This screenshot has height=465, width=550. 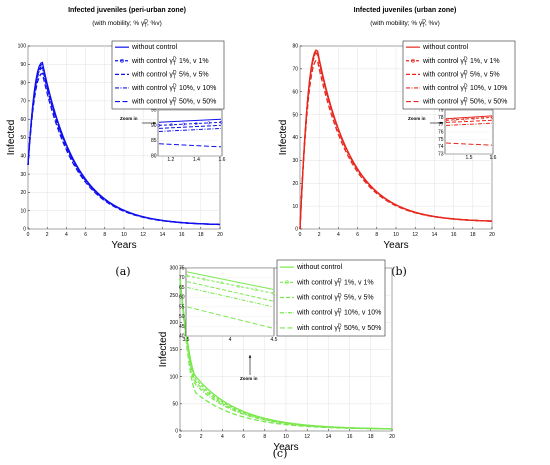 I want to click on inset-y-tick-label: 45, so click(x=182, y=327).